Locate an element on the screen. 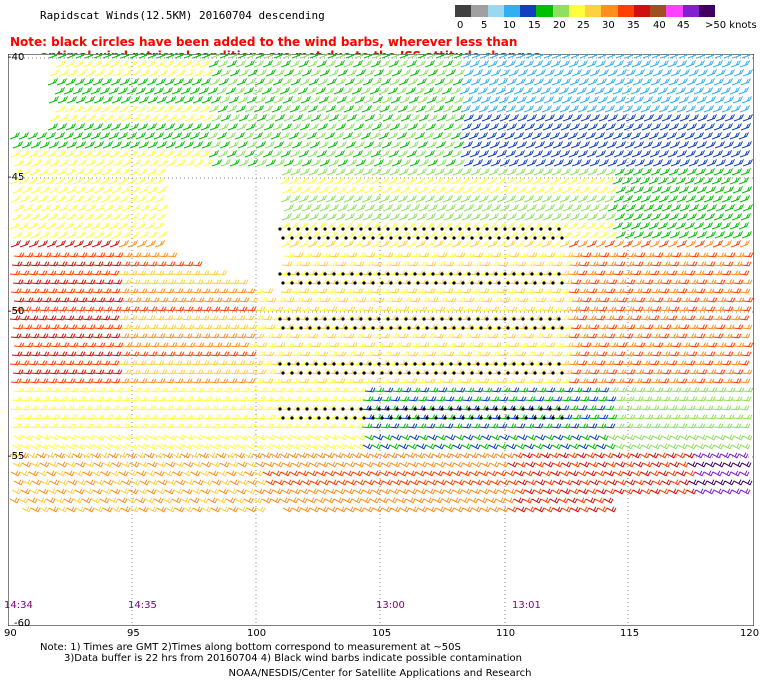 The image size is (760, 688). lon-label: 105 is located at coordinates (382, 633).